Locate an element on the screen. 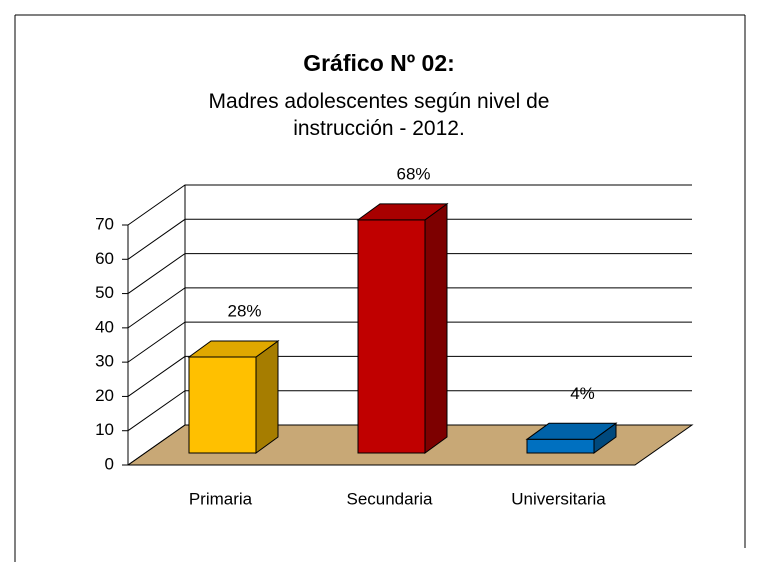  data-label: 68% is located at coordinates (413, 173).